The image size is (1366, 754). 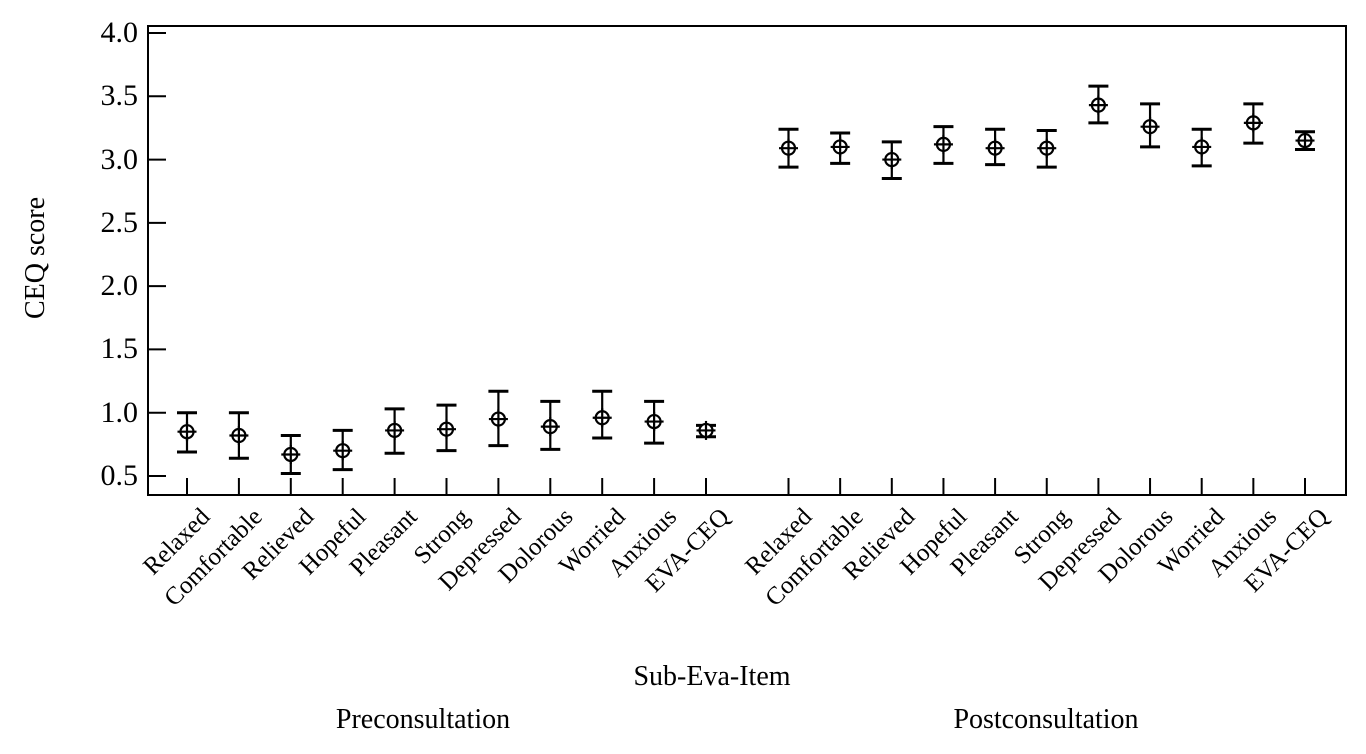 I want to click on y-tick-label: 2.5, so click(x=119, y=222).